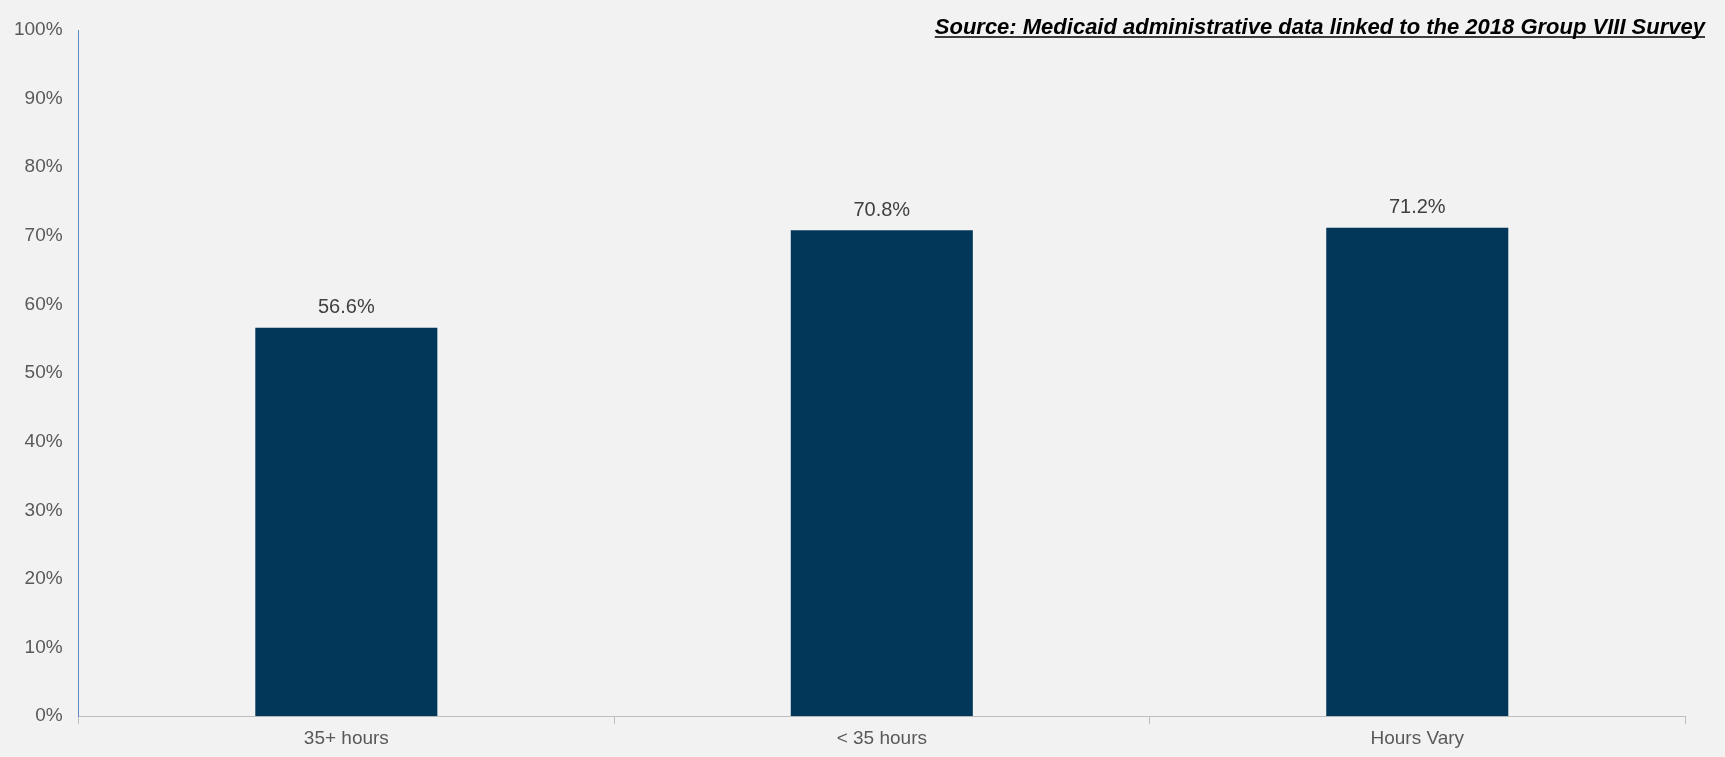 The width and height of the screenshot is (1725, 757). I want to click on annotation: Source: Medicaid administrative data linked to the 2018 Group VIII Survey, so click(1320, 26).